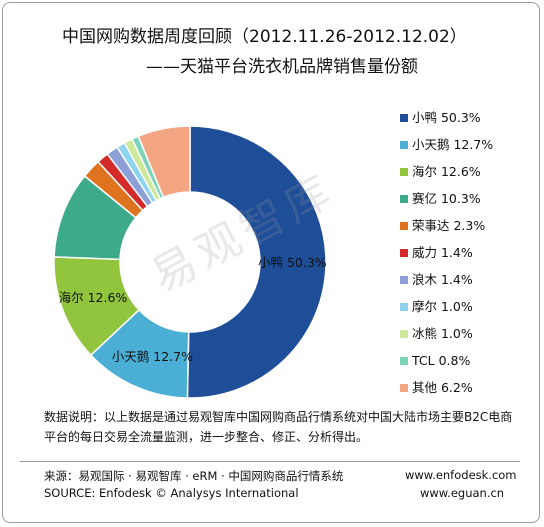  I want to click on legend-label: 小鸭 50.3%, so click(446, 117).